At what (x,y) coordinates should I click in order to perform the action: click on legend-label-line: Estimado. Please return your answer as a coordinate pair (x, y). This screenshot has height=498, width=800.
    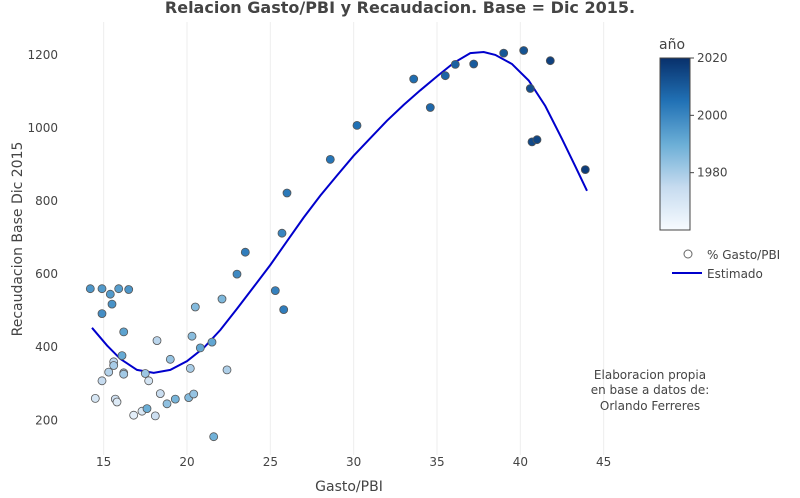
    Looking at the image, I should click on (735, 274).